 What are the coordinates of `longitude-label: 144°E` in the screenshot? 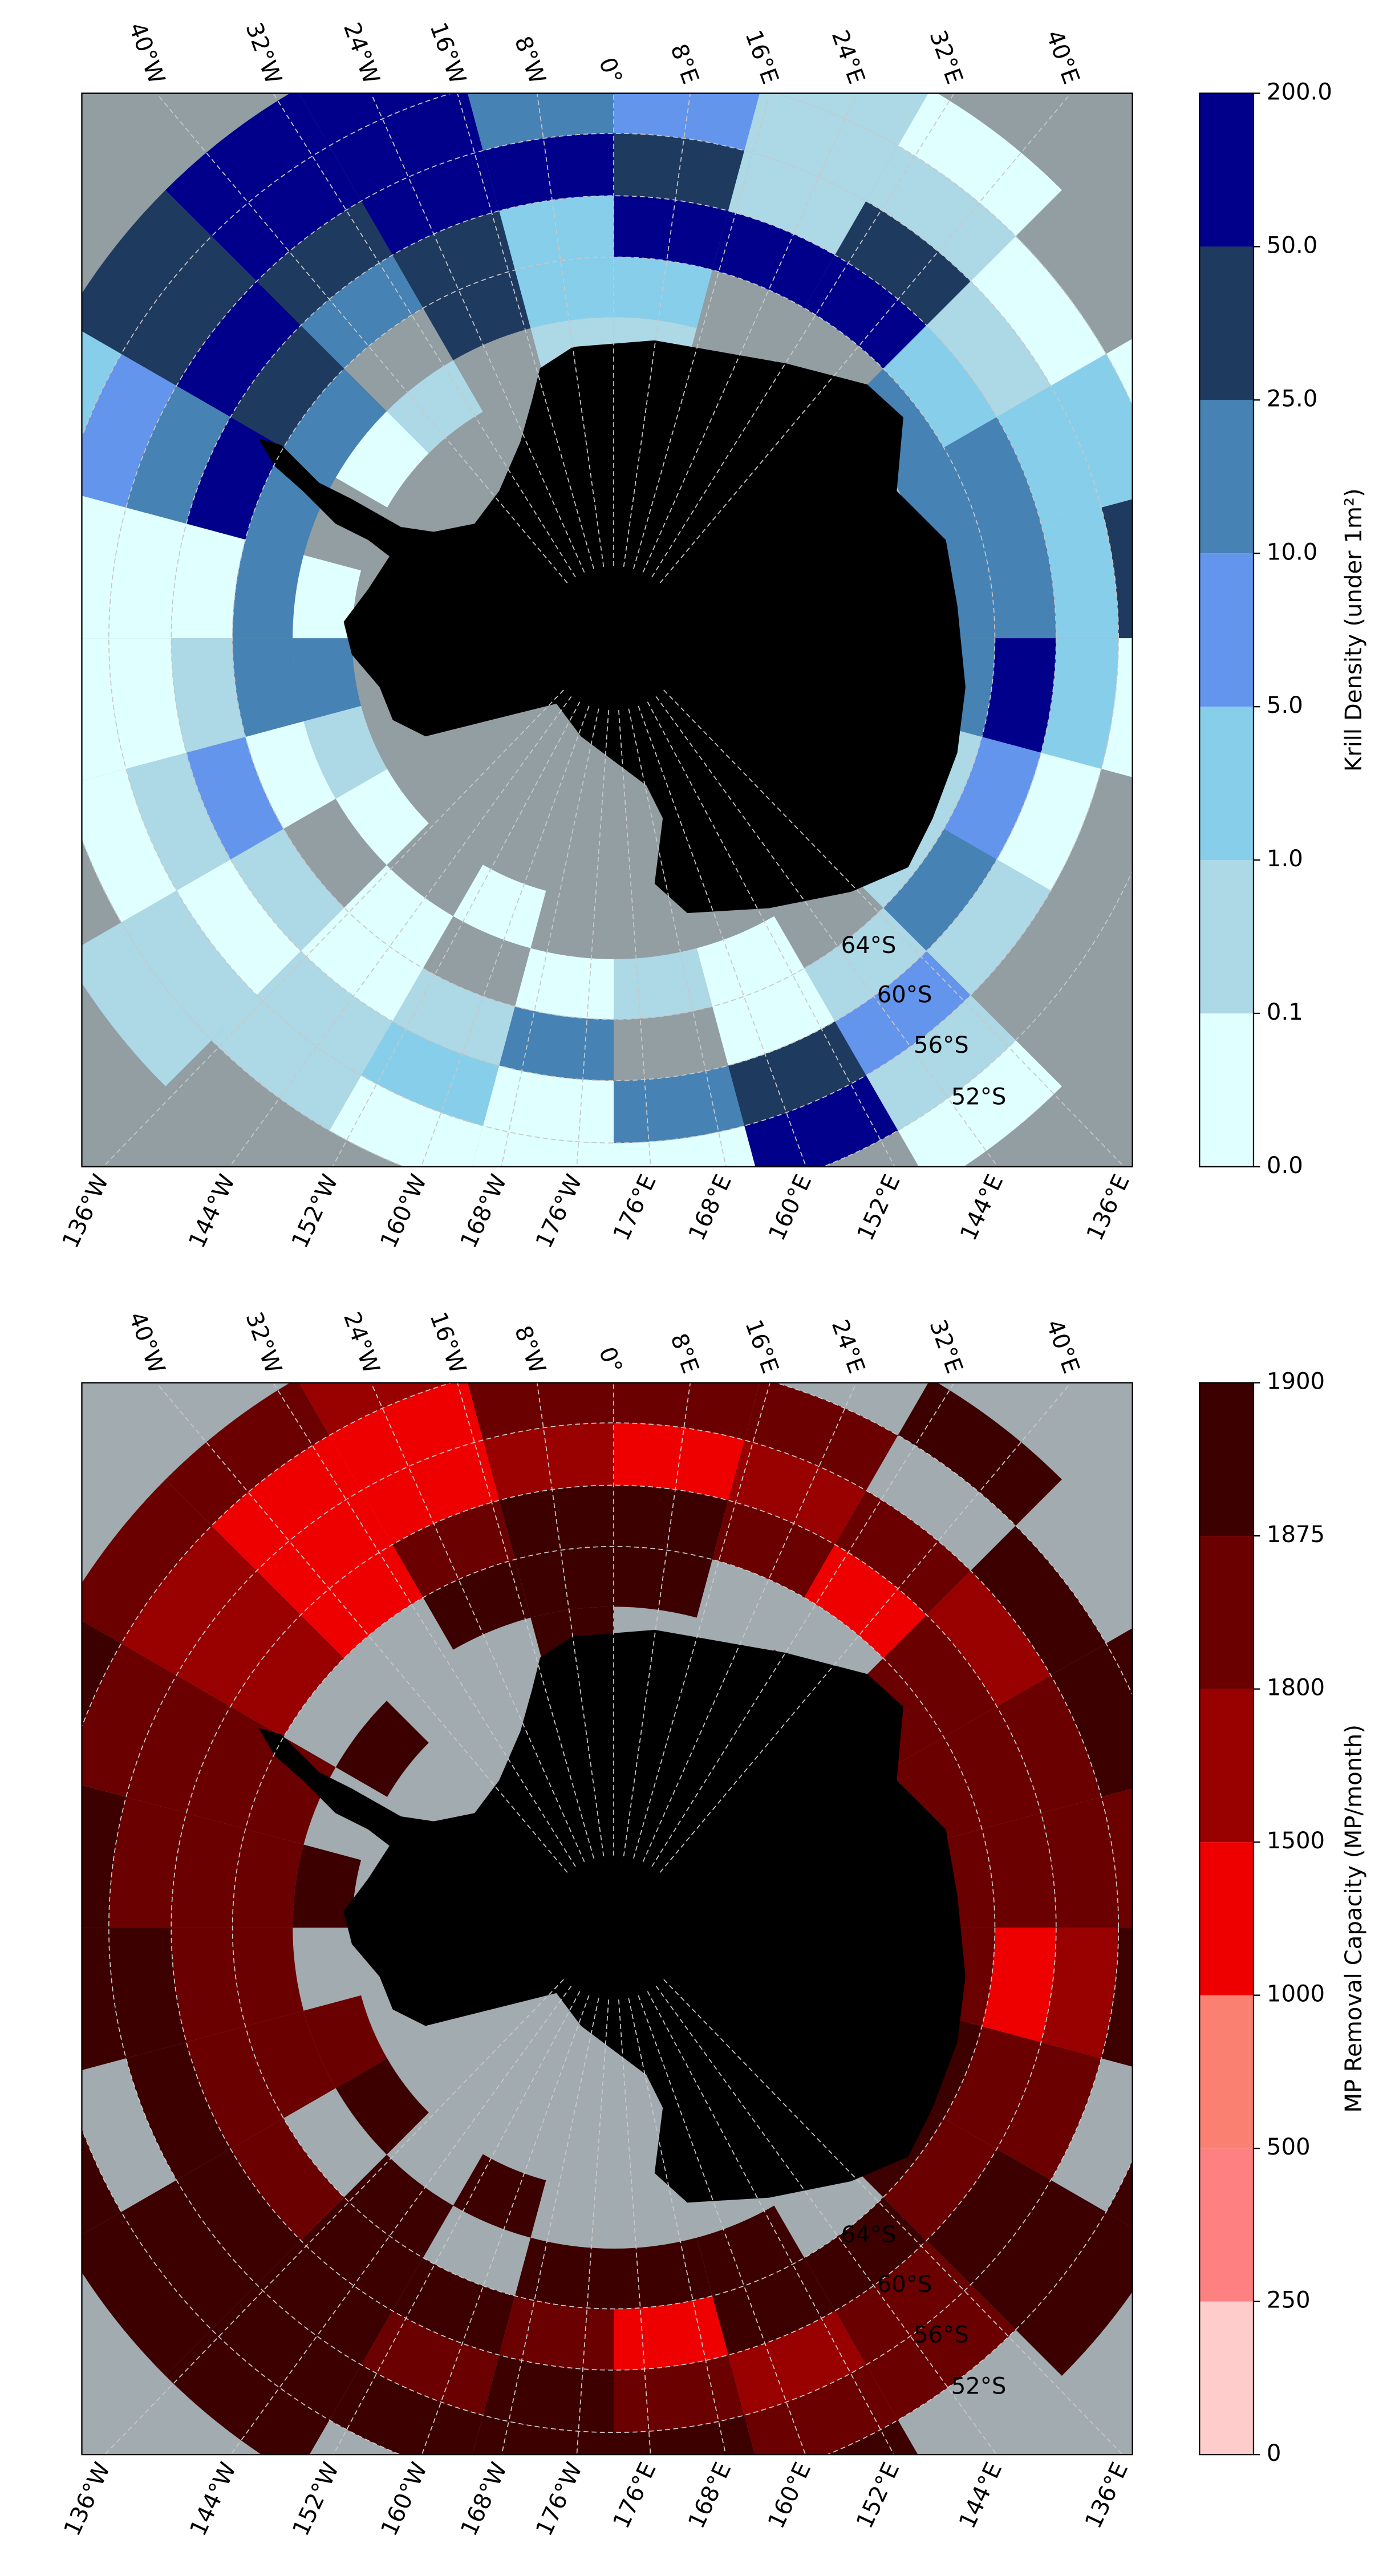 It's located at (982, 1208).